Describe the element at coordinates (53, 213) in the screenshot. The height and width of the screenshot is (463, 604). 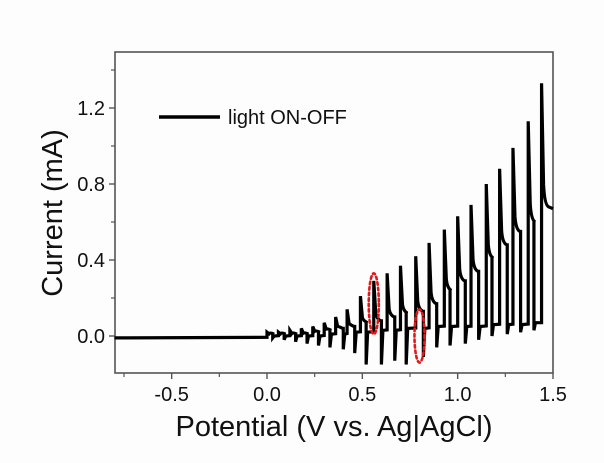
I see `y-axis-title: Current (mA)` at that location.